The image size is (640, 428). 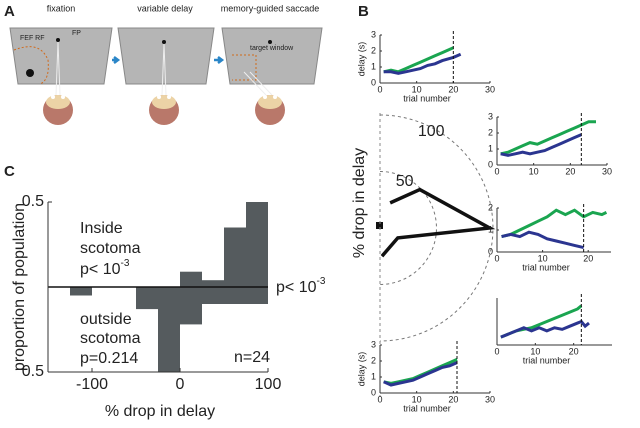 What do you see at coordinates (165, 8) in the screenshot?
I see `step-label: variable delay` at bounding box center [165, 8].